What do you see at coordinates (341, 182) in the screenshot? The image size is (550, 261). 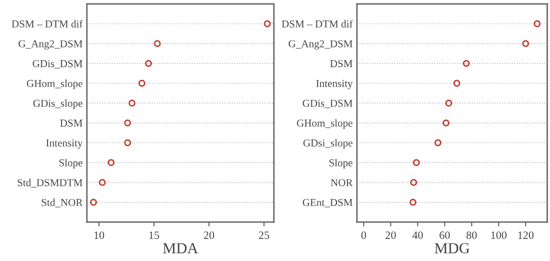 I see `y-tick-label: NOR` at bounding box center [341, 182].